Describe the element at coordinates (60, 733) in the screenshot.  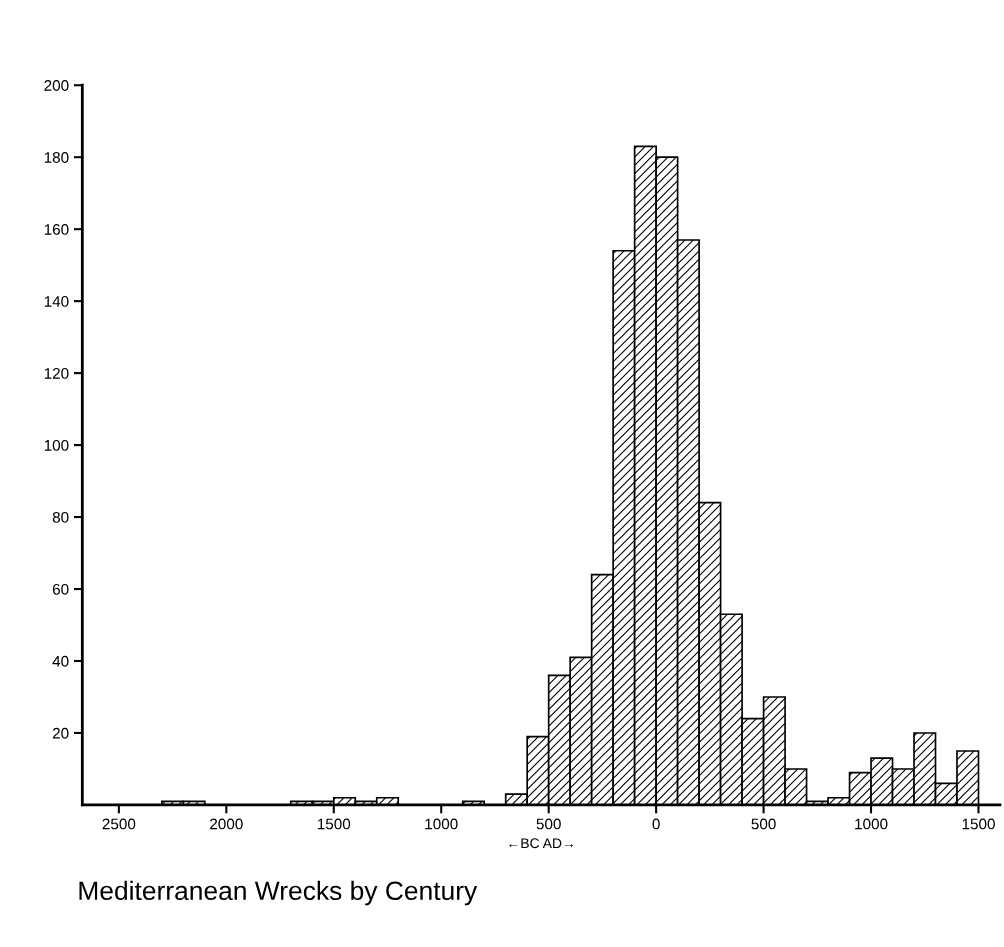
I see `y-tick-label: 20` at that location.